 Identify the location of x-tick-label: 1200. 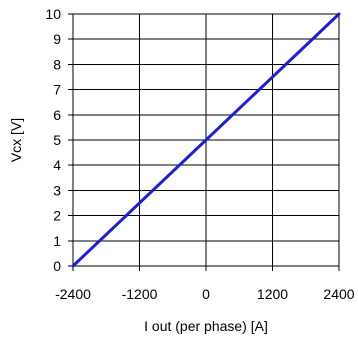
(272, 294).